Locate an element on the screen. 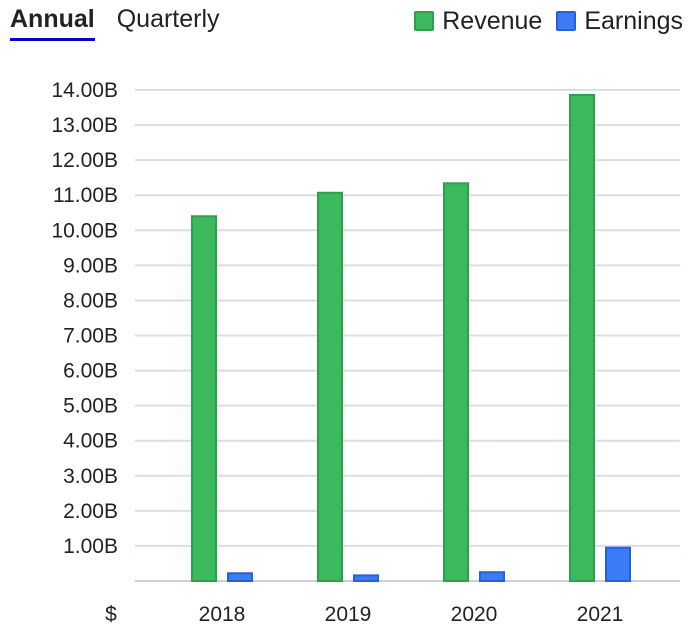 This screenshot has height=633, width=695. bar-earnings-2021 is located at coordinates (618, 564).